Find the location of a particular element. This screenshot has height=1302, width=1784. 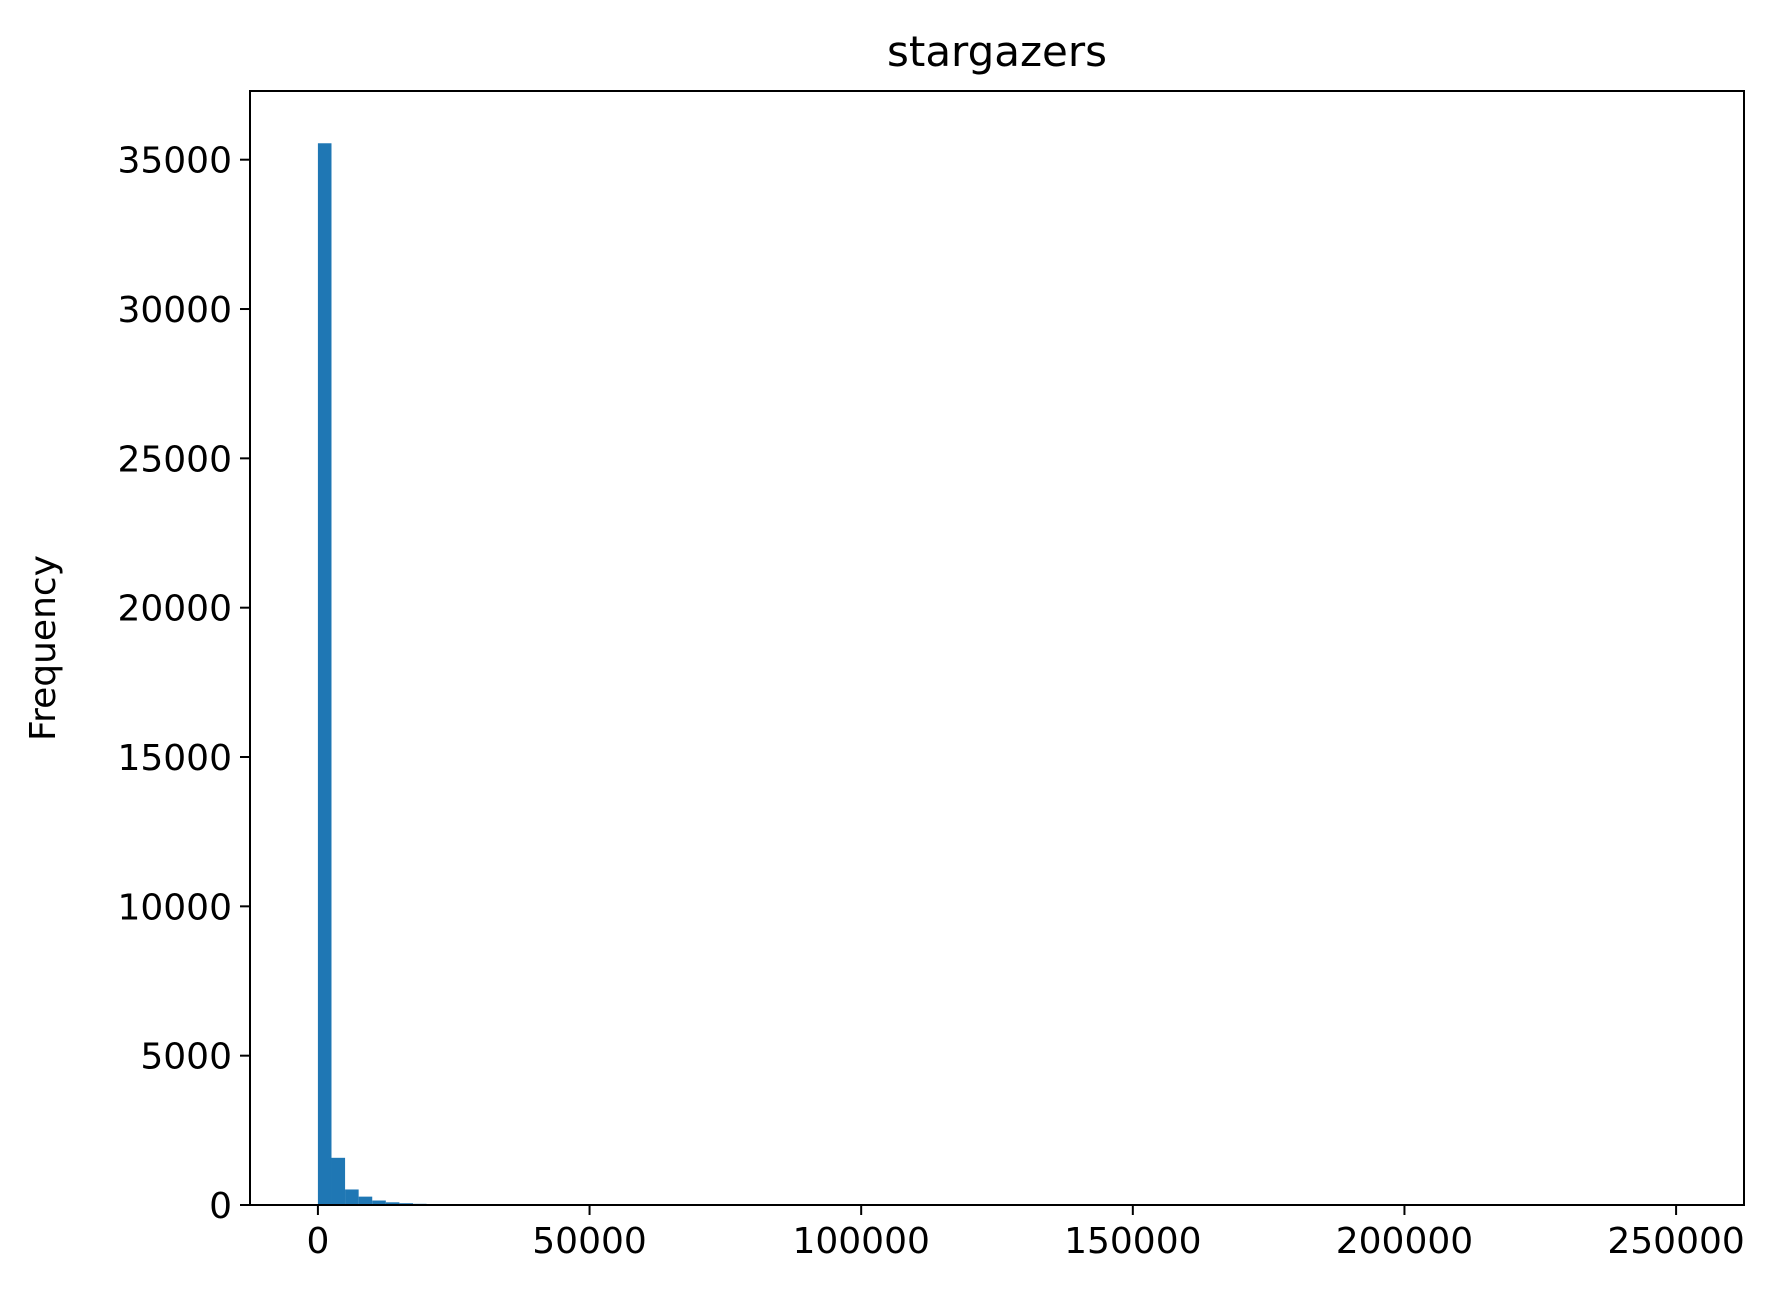

y-tick-label: 20000 is located at coordinates (174, 609).